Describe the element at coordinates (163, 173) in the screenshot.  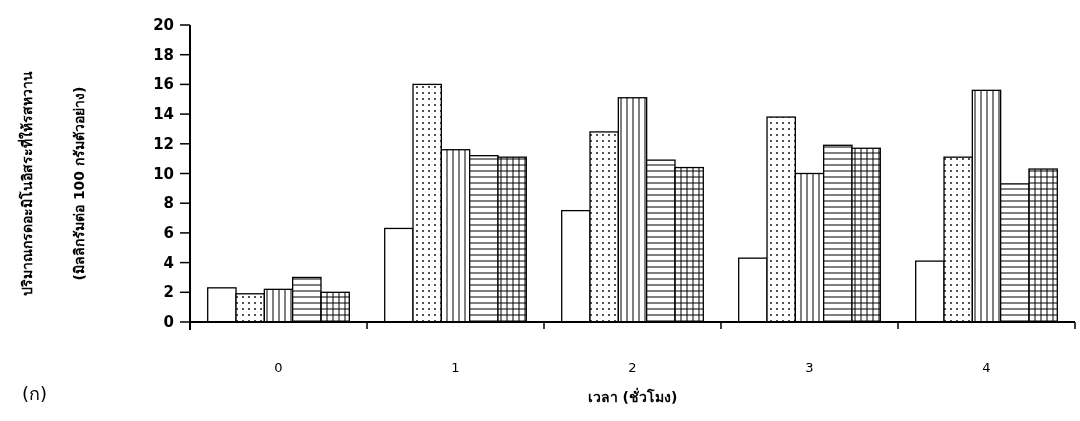
I see `y-tick-label: 10` at that location.